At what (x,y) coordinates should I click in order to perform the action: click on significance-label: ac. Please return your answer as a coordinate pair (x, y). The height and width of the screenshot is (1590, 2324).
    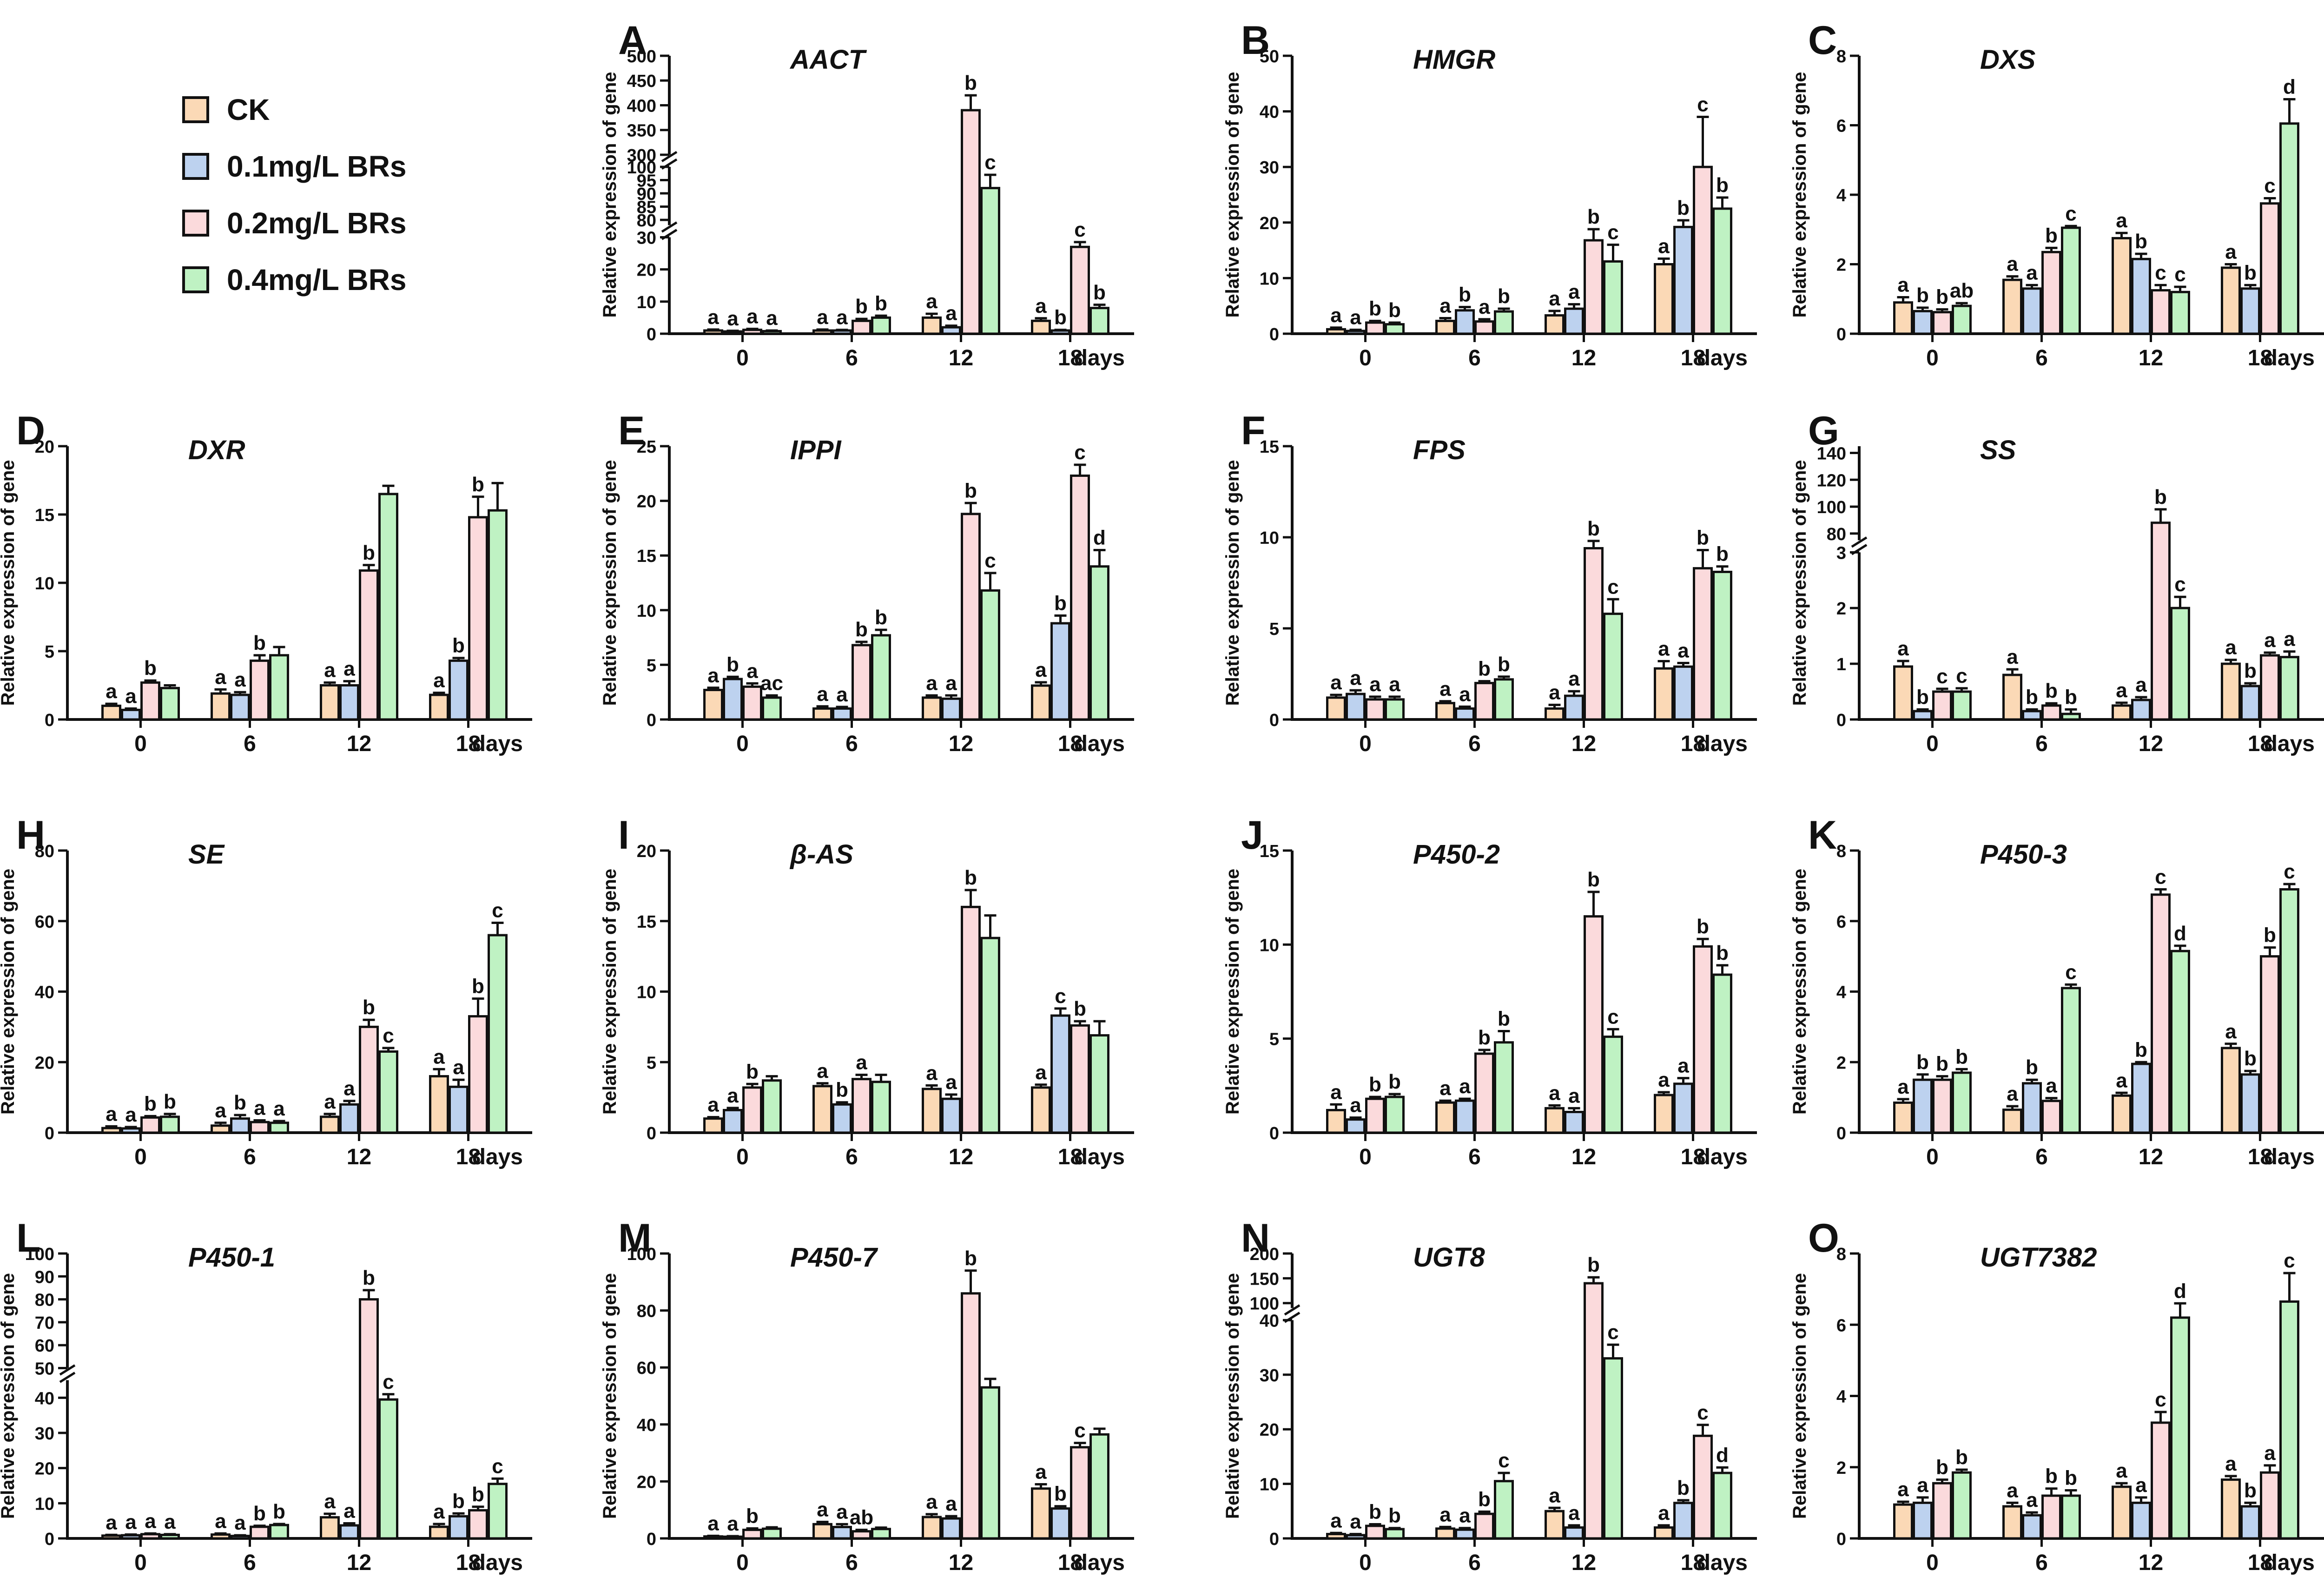
    Looking at the image, I should click on (771, 683).